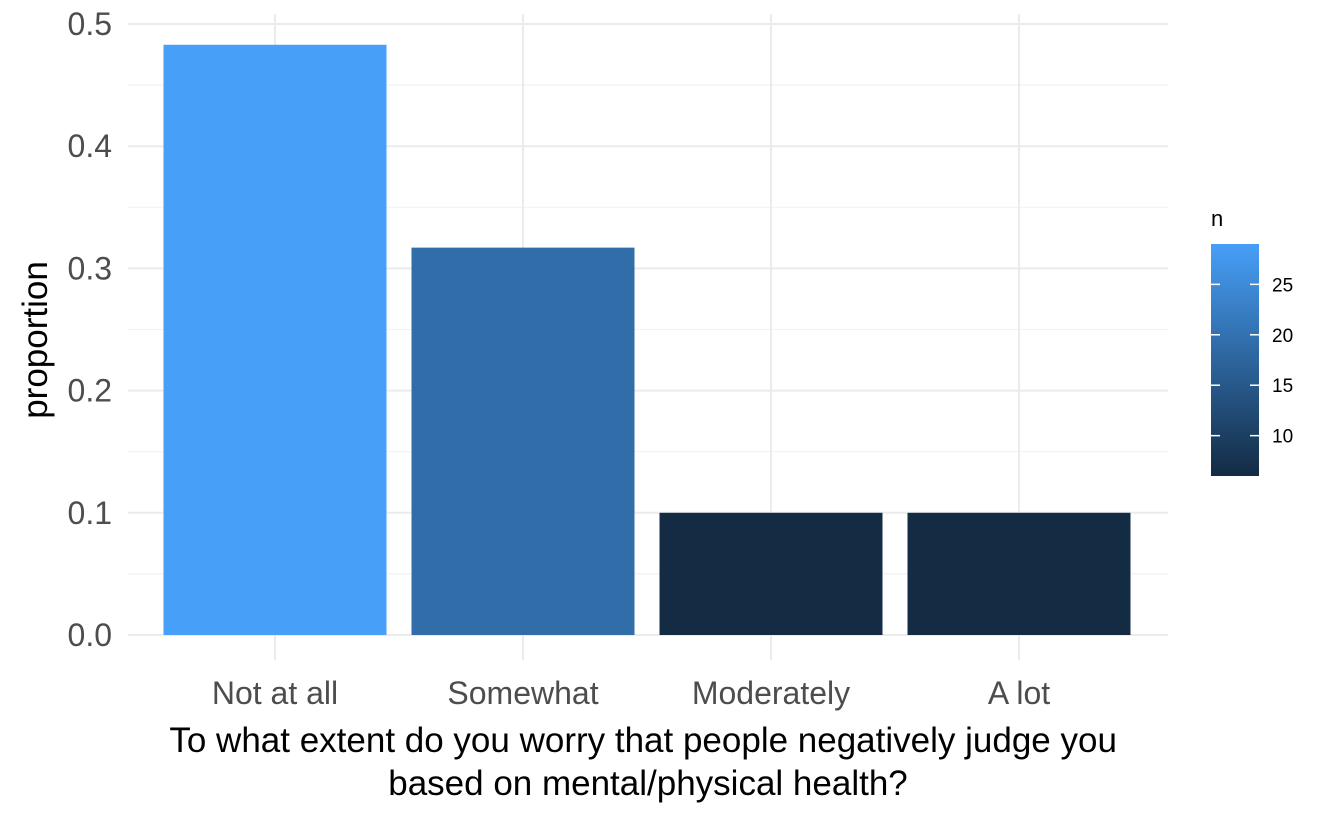 The image size is (1328, 820). I want to click on legend: n 10 15 20 25, so click(1252, 341).